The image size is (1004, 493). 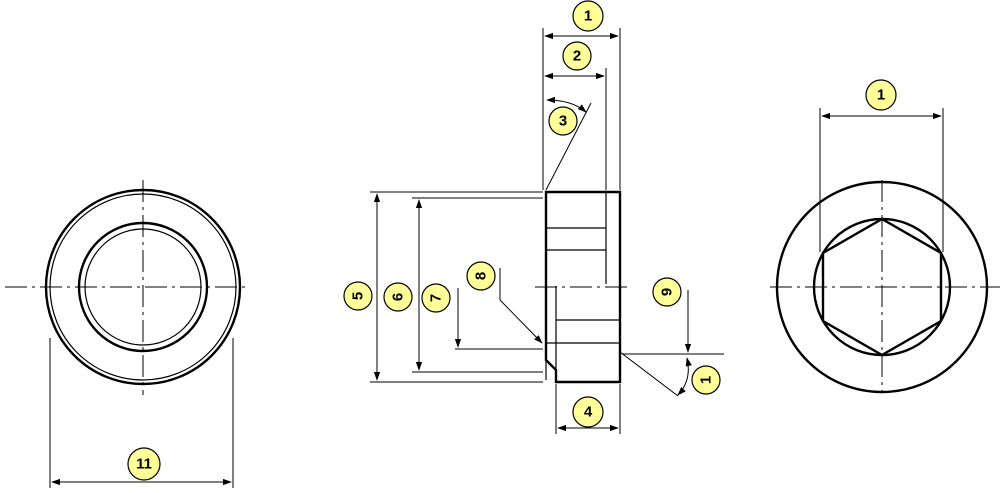 I want to click on callout-4: 4, so click(x=588, y=412).